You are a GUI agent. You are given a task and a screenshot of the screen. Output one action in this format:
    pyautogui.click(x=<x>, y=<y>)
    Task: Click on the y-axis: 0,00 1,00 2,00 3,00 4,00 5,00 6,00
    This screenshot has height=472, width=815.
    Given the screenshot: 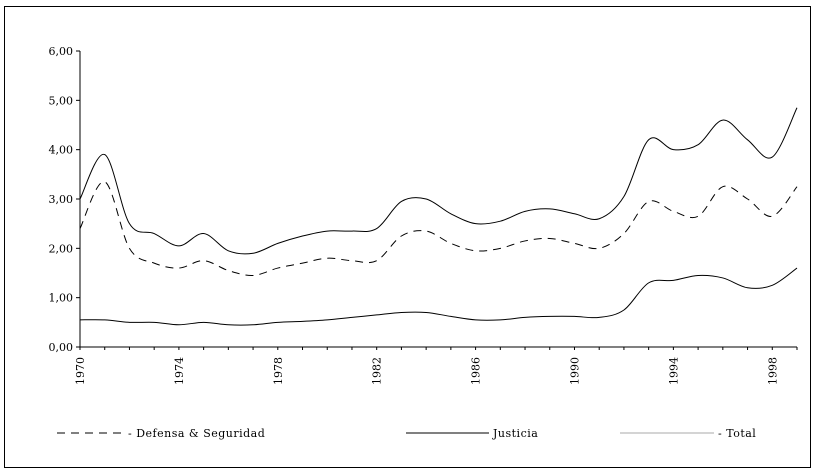 What is the action you would take?
    pyautogui.click(x=65, y=199)
    